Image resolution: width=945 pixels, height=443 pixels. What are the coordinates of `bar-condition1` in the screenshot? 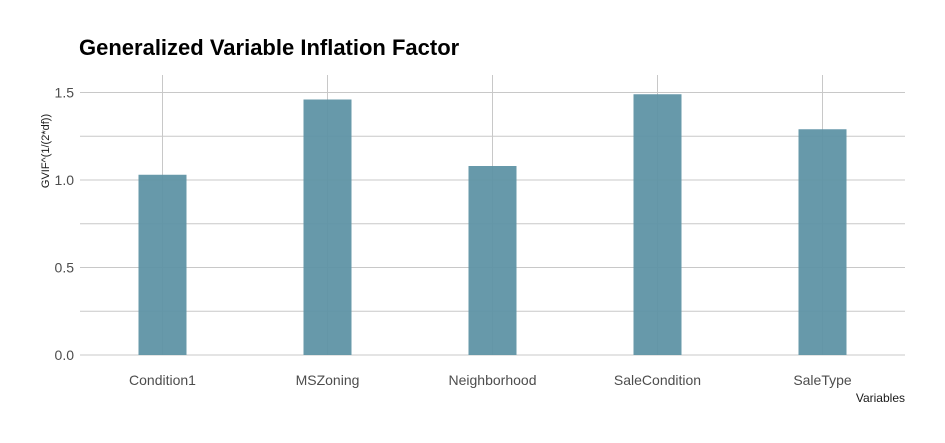 It's located at (162, 264).